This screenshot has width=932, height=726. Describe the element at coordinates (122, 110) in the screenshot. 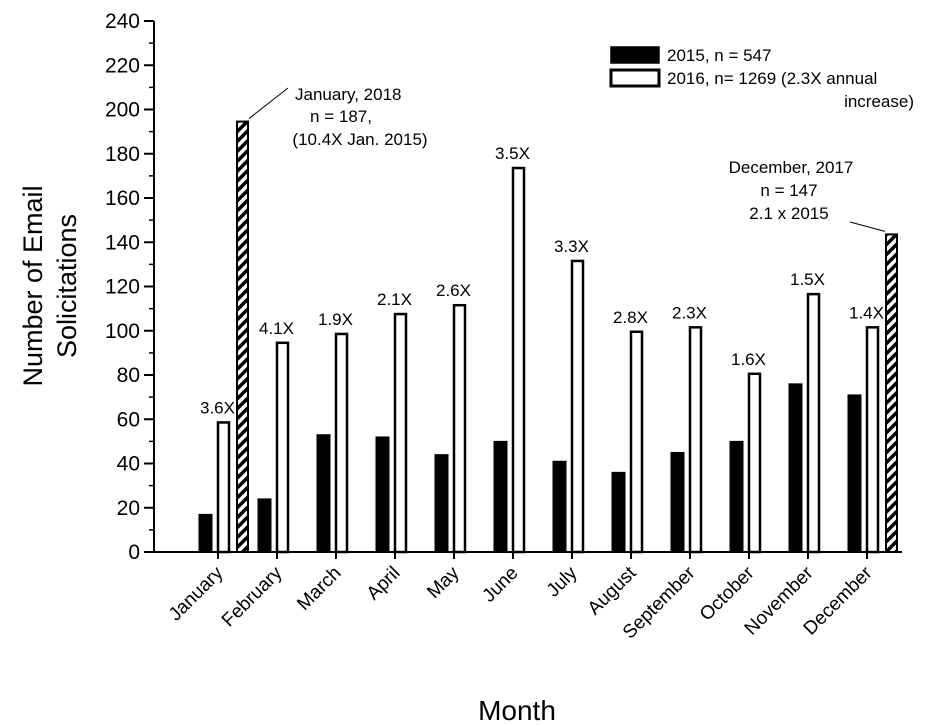

I see `y-tick-label: 200` at that location.